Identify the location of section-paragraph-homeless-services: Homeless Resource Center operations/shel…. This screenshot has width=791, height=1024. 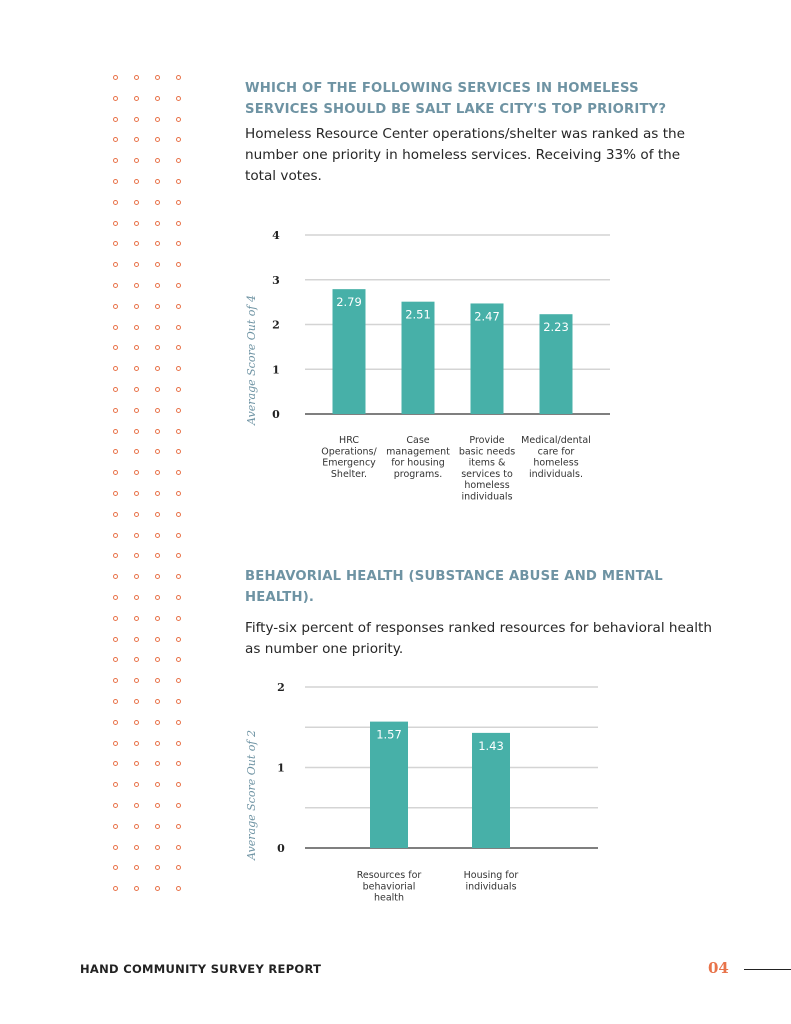
(465, 155).